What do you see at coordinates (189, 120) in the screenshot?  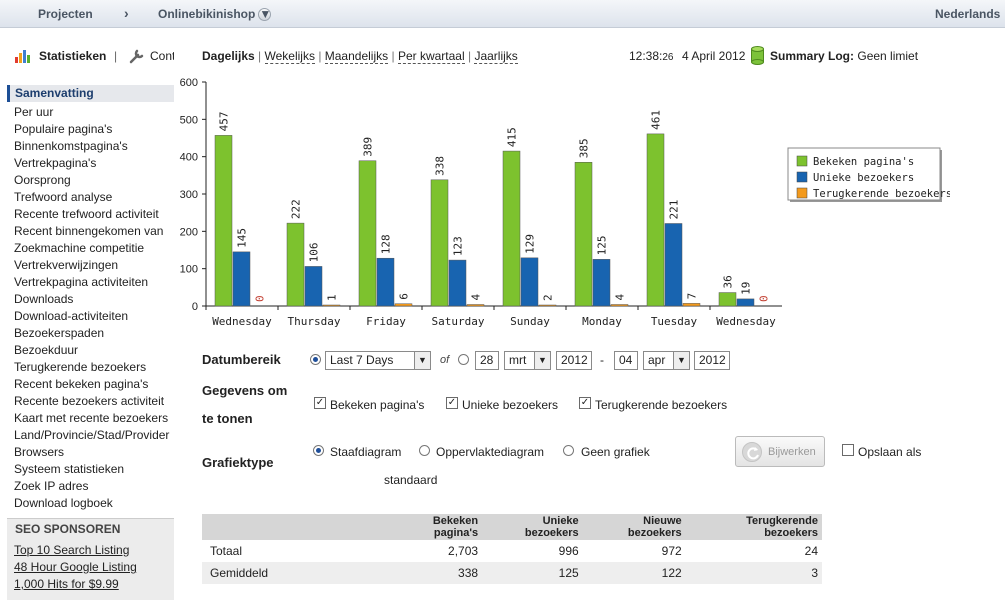 I see `y-tick-label: 500` at bounding box center [189, 120].